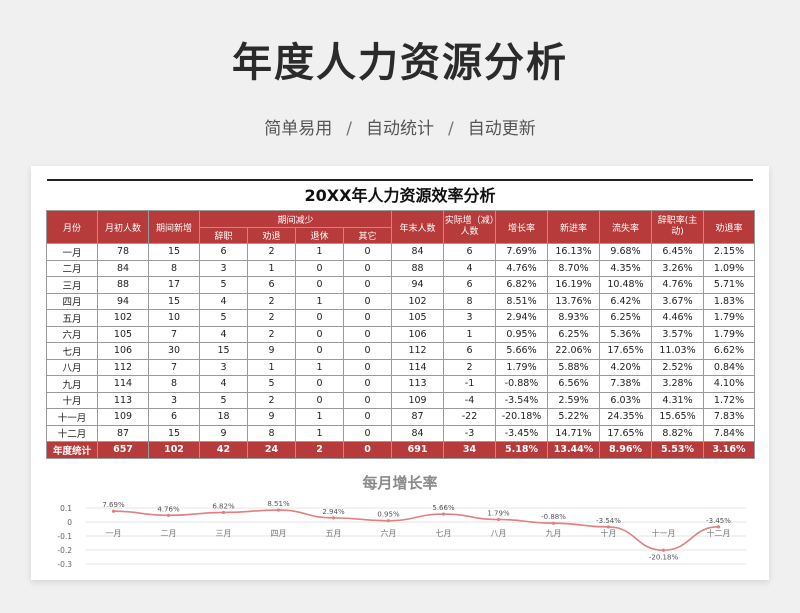 The height and width of the screenshot is (613, 800). I want to click on total-cell: 13.44%, so click(574, 450).